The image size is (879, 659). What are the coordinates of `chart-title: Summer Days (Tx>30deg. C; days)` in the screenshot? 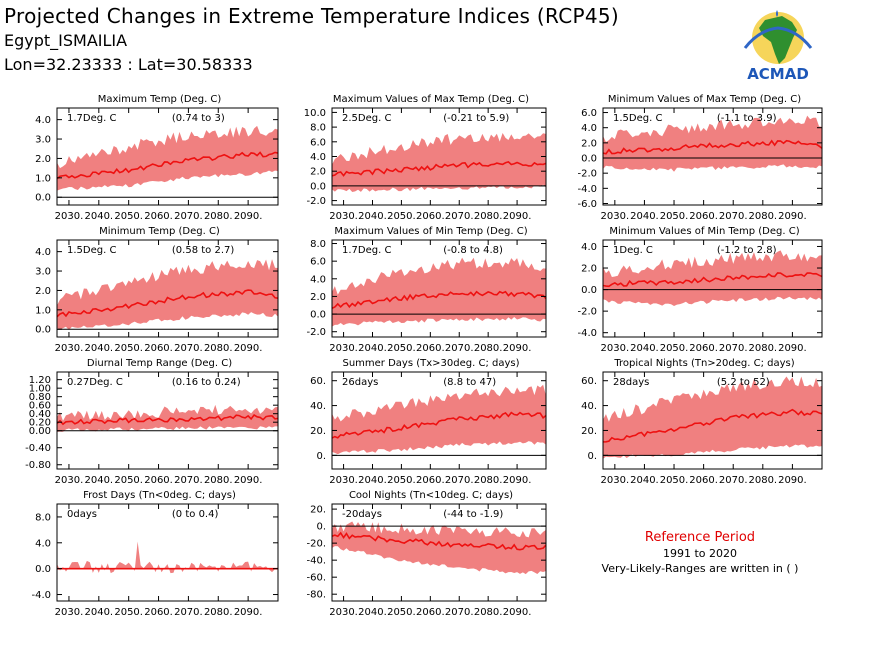 It's located at (430, 363).